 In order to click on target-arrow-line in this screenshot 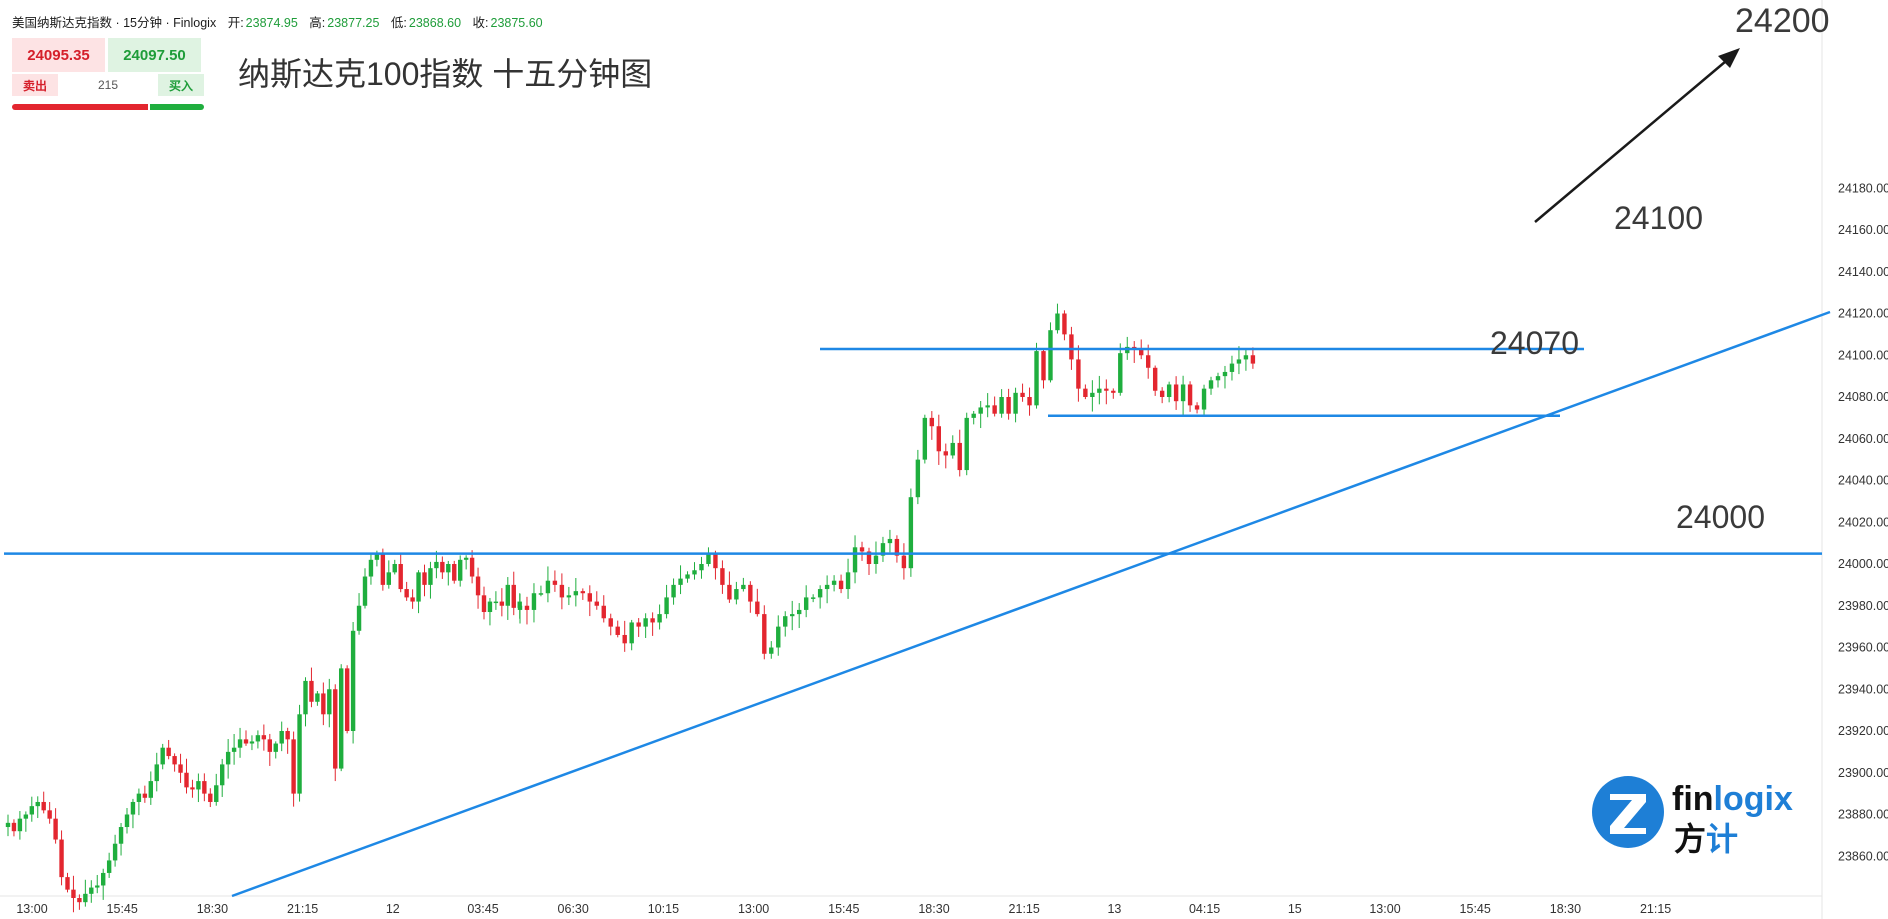, I will do `click(1633, 139)`.